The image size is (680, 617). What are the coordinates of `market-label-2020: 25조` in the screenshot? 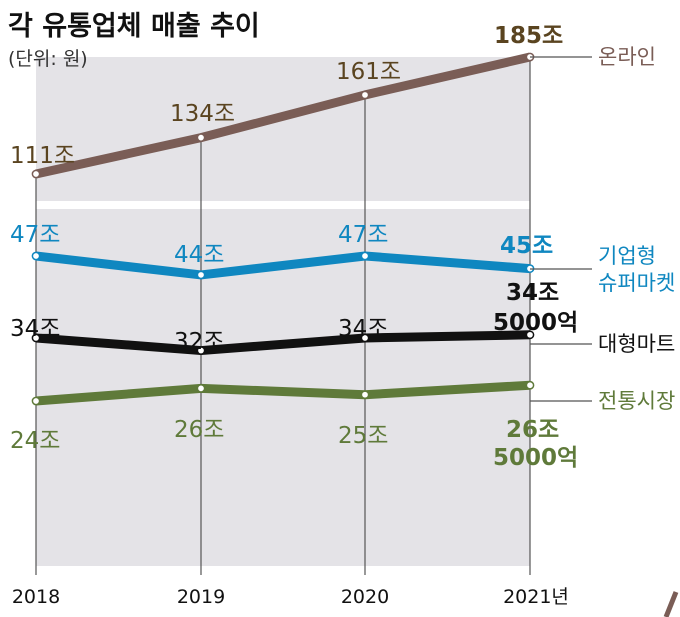 It's located at (363, 436).